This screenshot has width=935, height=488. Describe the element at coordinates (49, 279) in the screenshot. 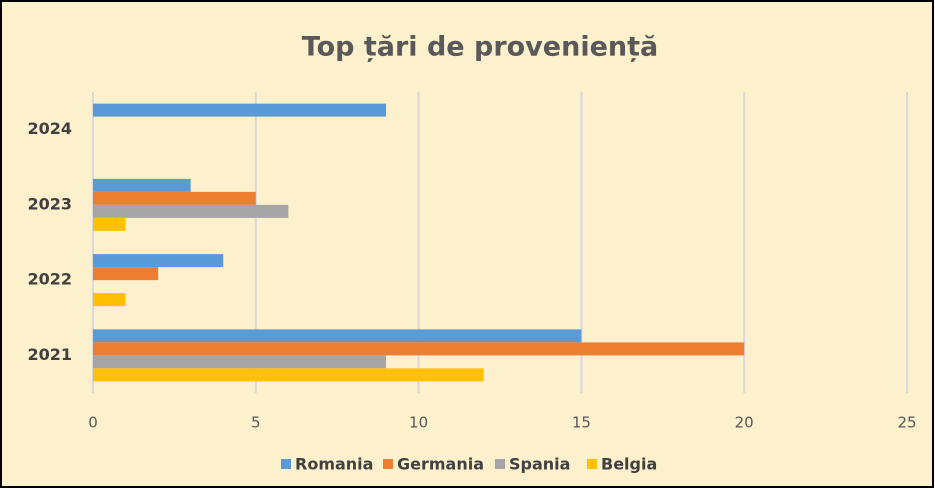

I see `y-tick-label: 2022` at that location.